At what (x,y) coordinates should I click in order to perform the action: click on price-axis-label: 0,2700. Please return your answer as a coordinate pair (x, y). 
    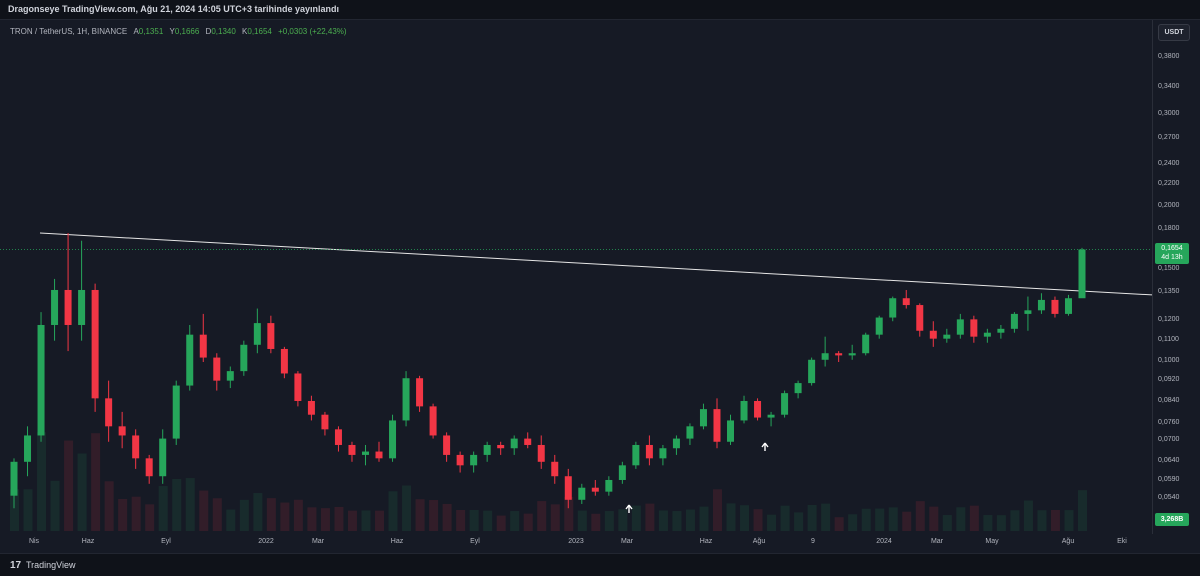
    Looking at the image, I should click on (1169, 137).